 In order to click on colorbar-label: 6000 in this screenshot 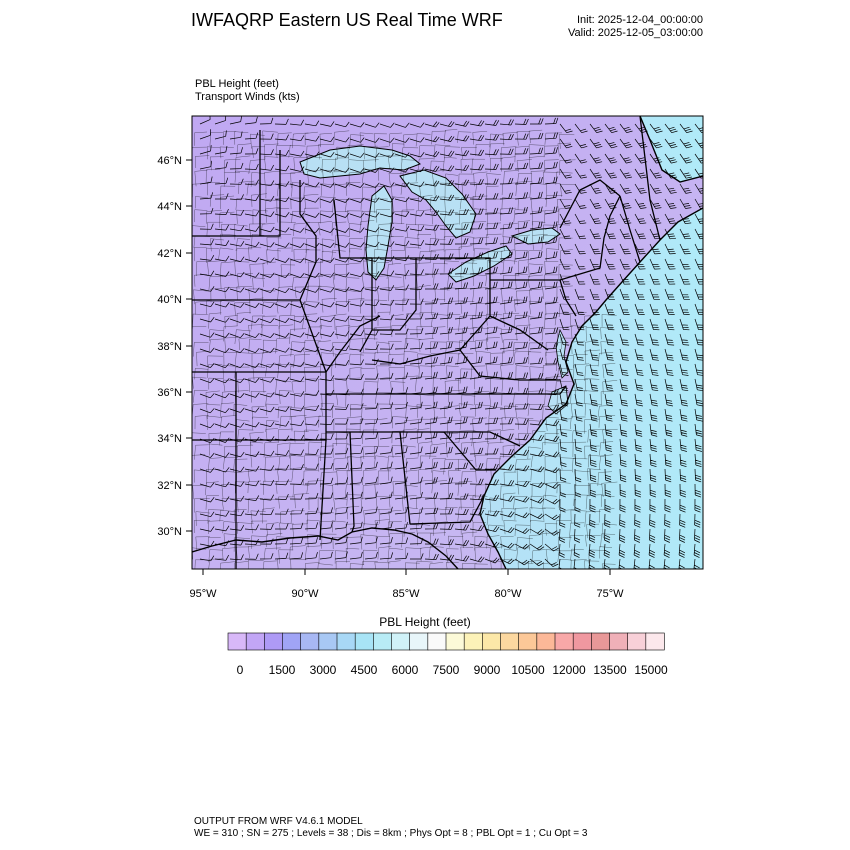, I will do `click(405, 670)`.